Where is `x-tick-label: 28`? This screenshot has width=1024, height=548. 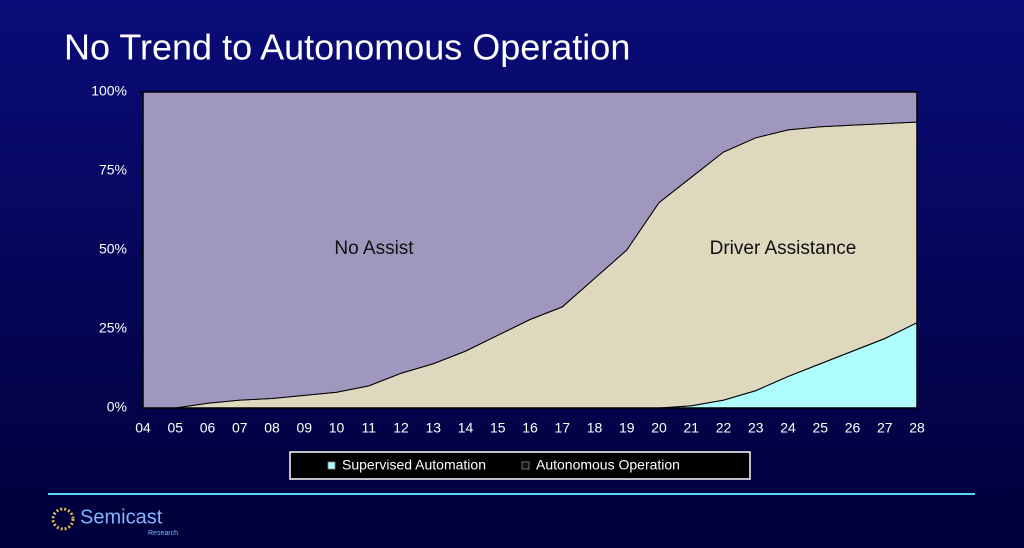 x-tick-label: 28 is located at coordinates (917, 428).